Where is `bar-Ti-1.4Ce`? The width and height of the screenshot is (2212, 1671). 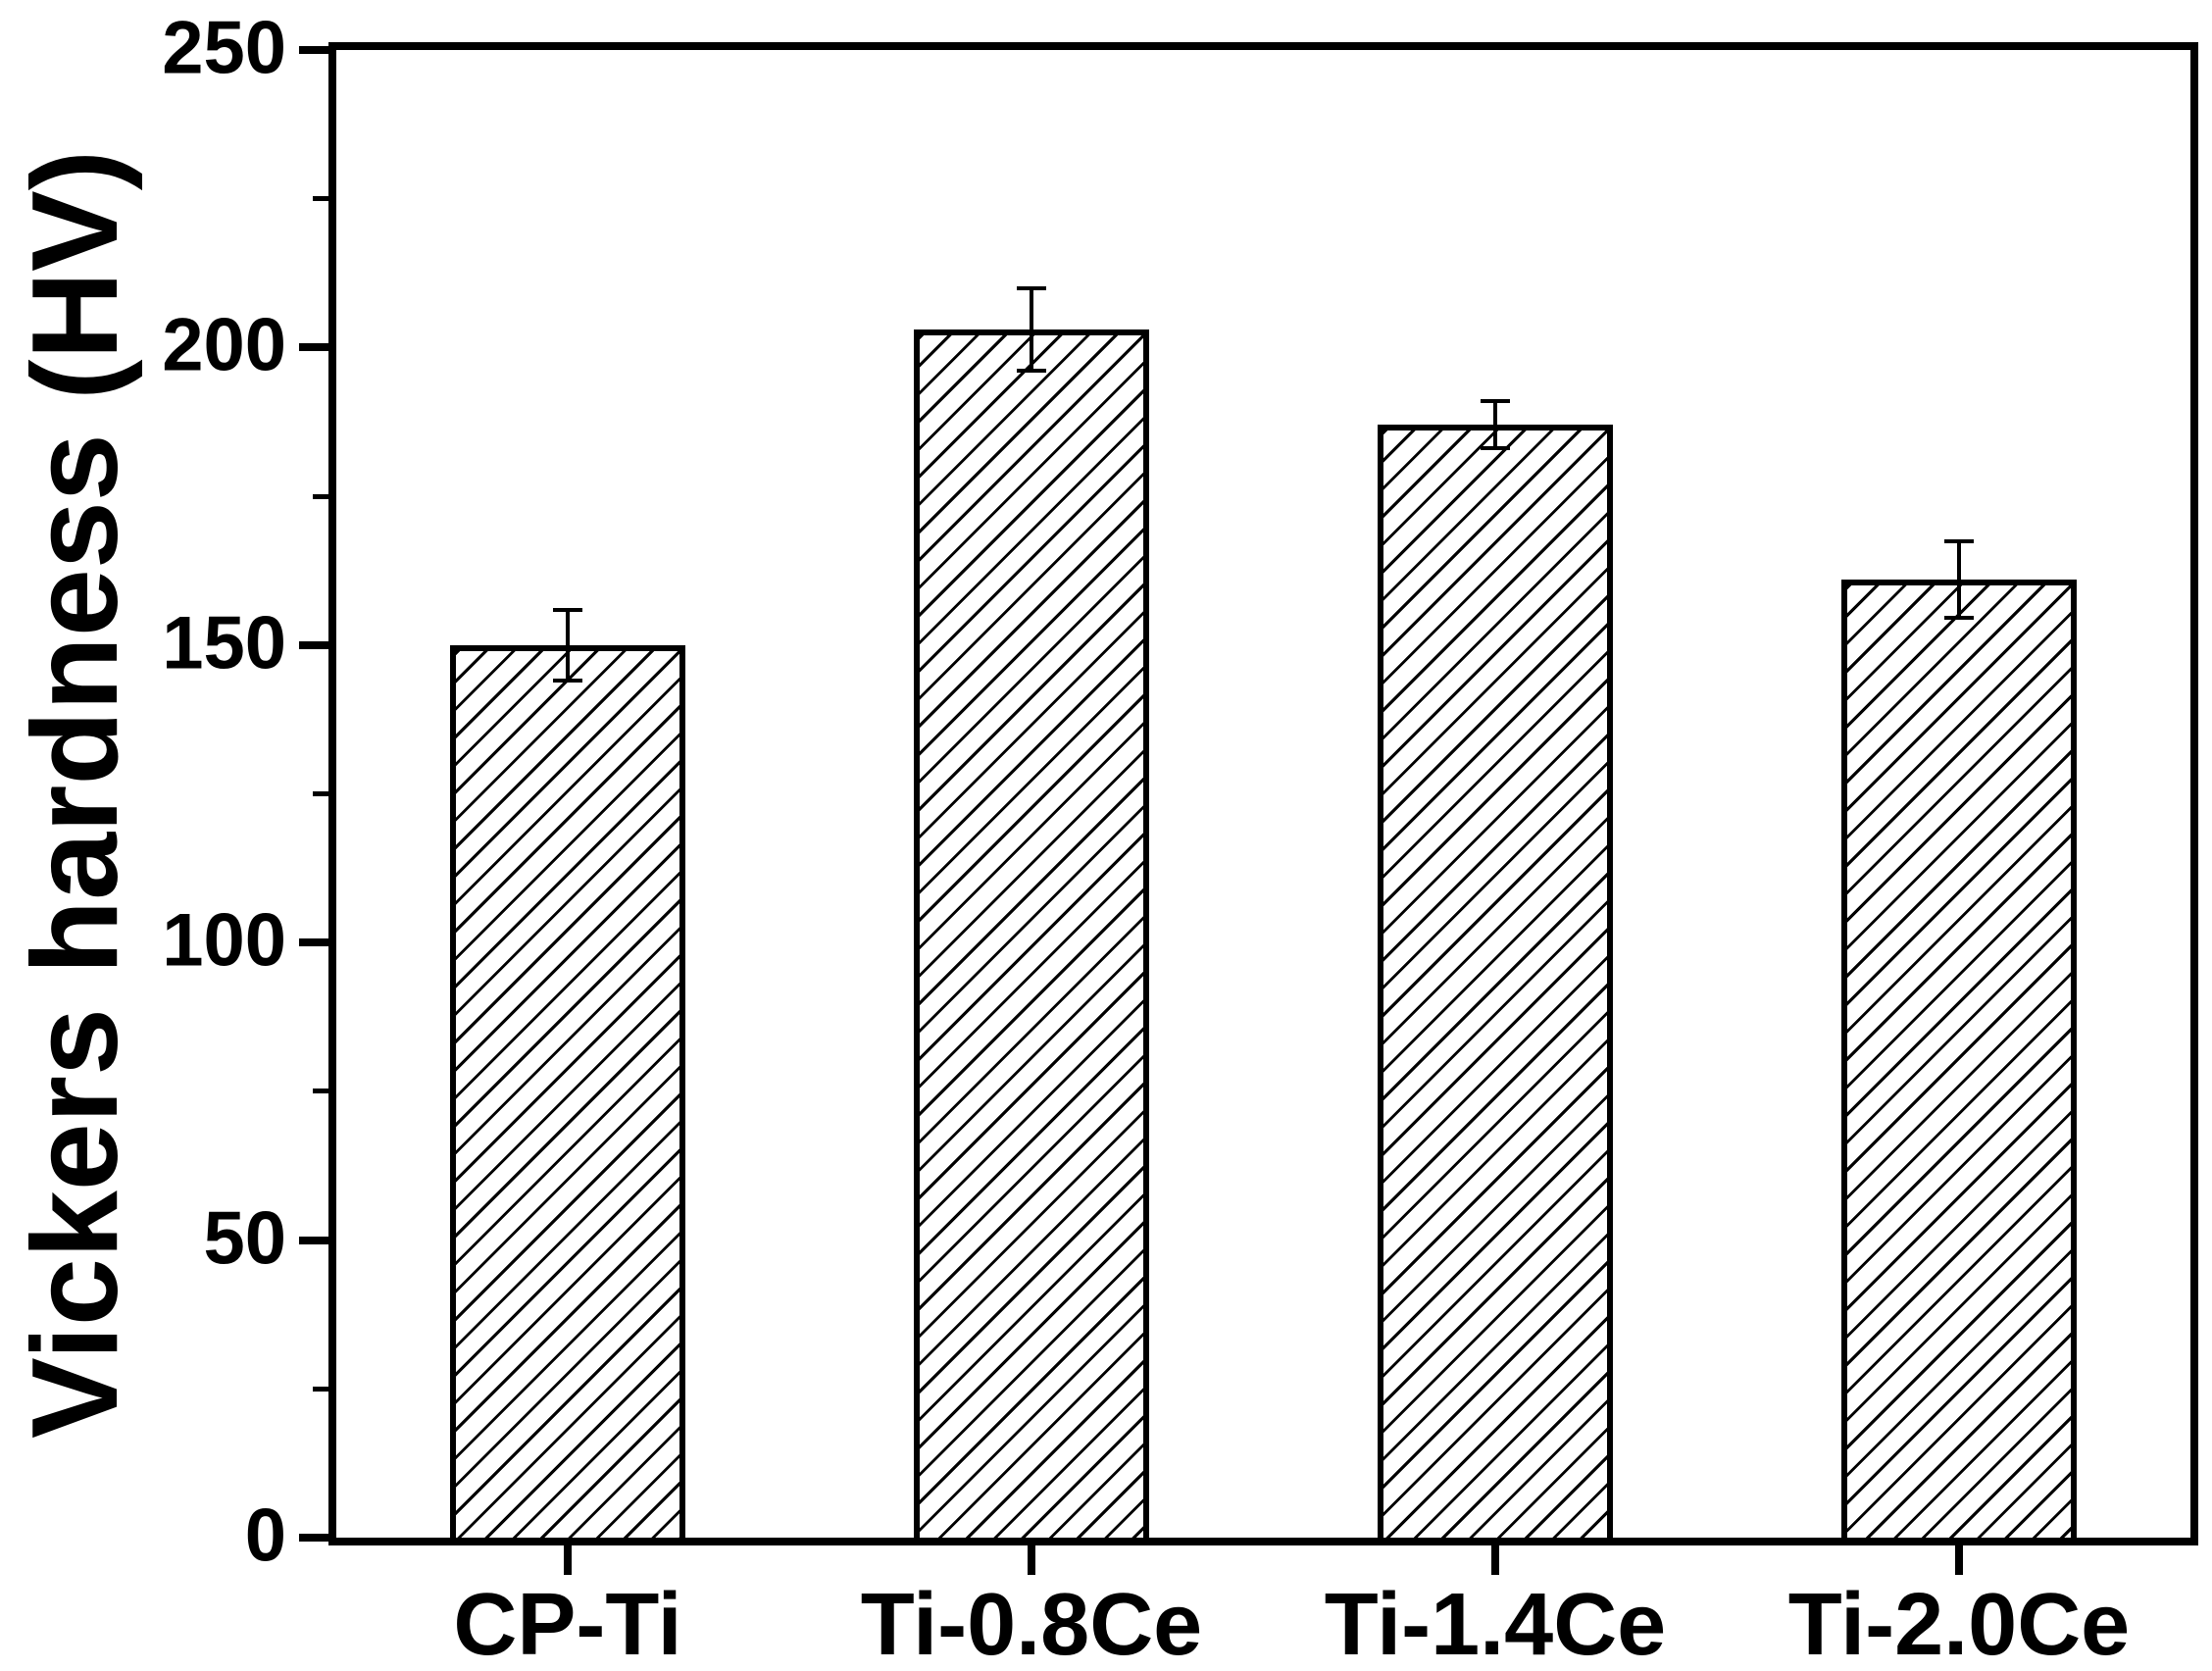
bar-Ti-1.4Ce is located at coordinates (1495, 981).